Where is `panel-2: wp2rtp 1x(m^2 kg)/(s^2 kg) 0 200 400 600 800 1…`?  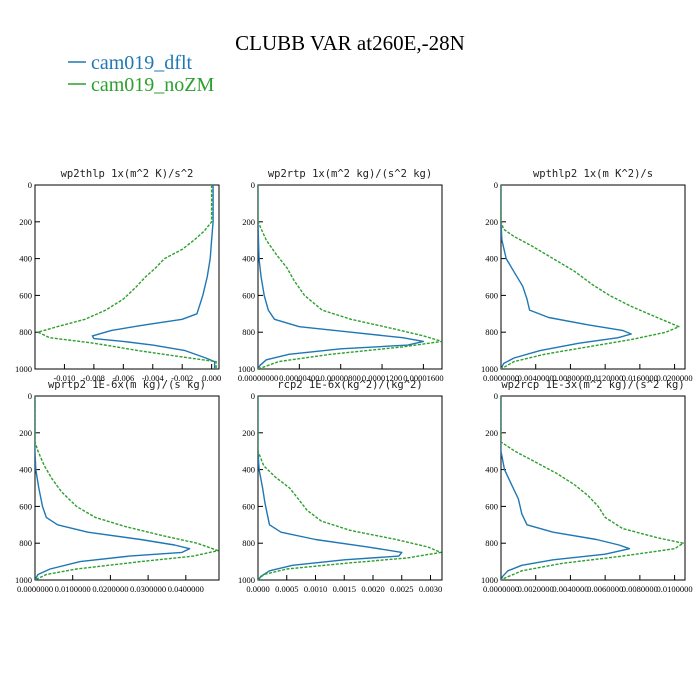 panel-2: wp2rtp 1x(m^2 kg)/(s^2 kg) 0 200 400 600 800 1… is located at coordinates (341, 275).